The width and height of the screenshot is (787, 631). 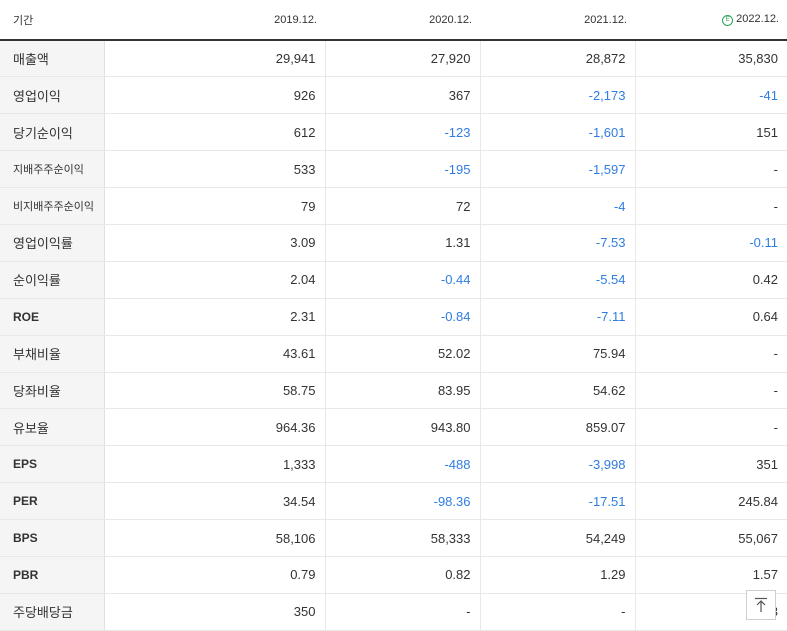 What do you see at coordinates (402, 575) in the screenshot?
I see `table-cell: 0.82` at bounding box center [402, 575].